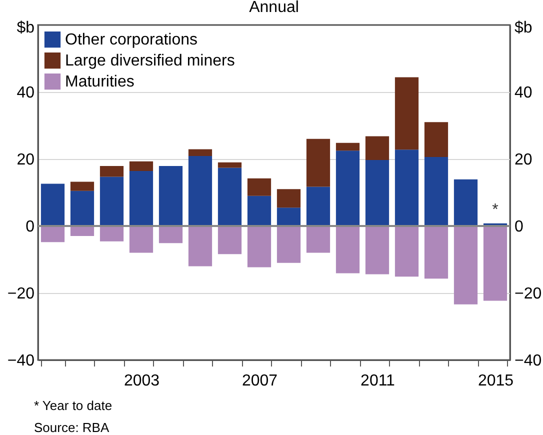  Describe the element at coordinates (142, 381) in the screenshot. I see `x-tick-label: 2003` at that location.